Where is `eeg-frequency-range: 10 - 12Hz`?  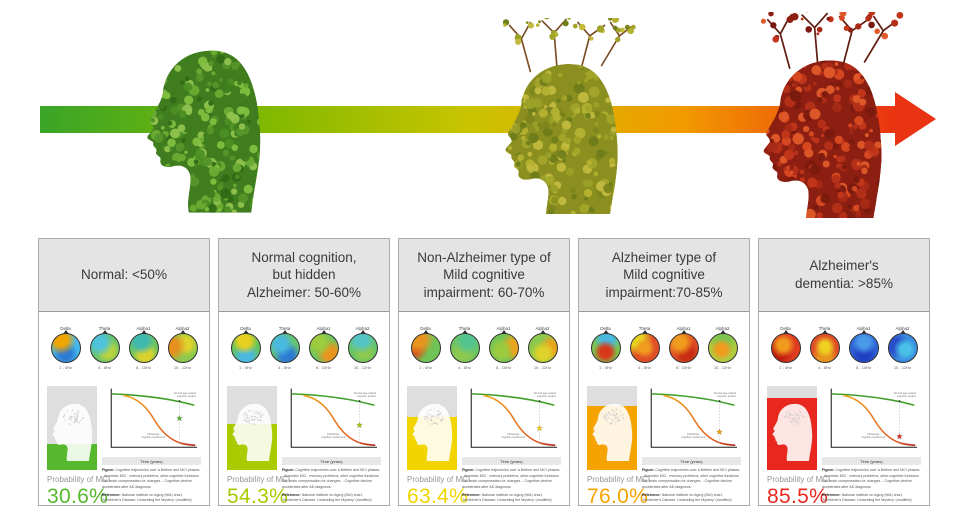
eeg-frequency-range: 10 - 12Hz is located at coordinates (362, 367).